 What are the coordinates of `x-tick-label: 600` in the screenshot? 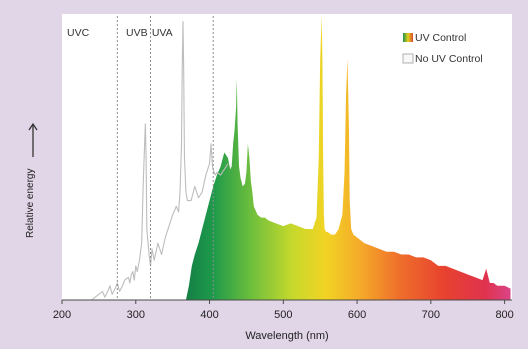 It's located at (357, 315).